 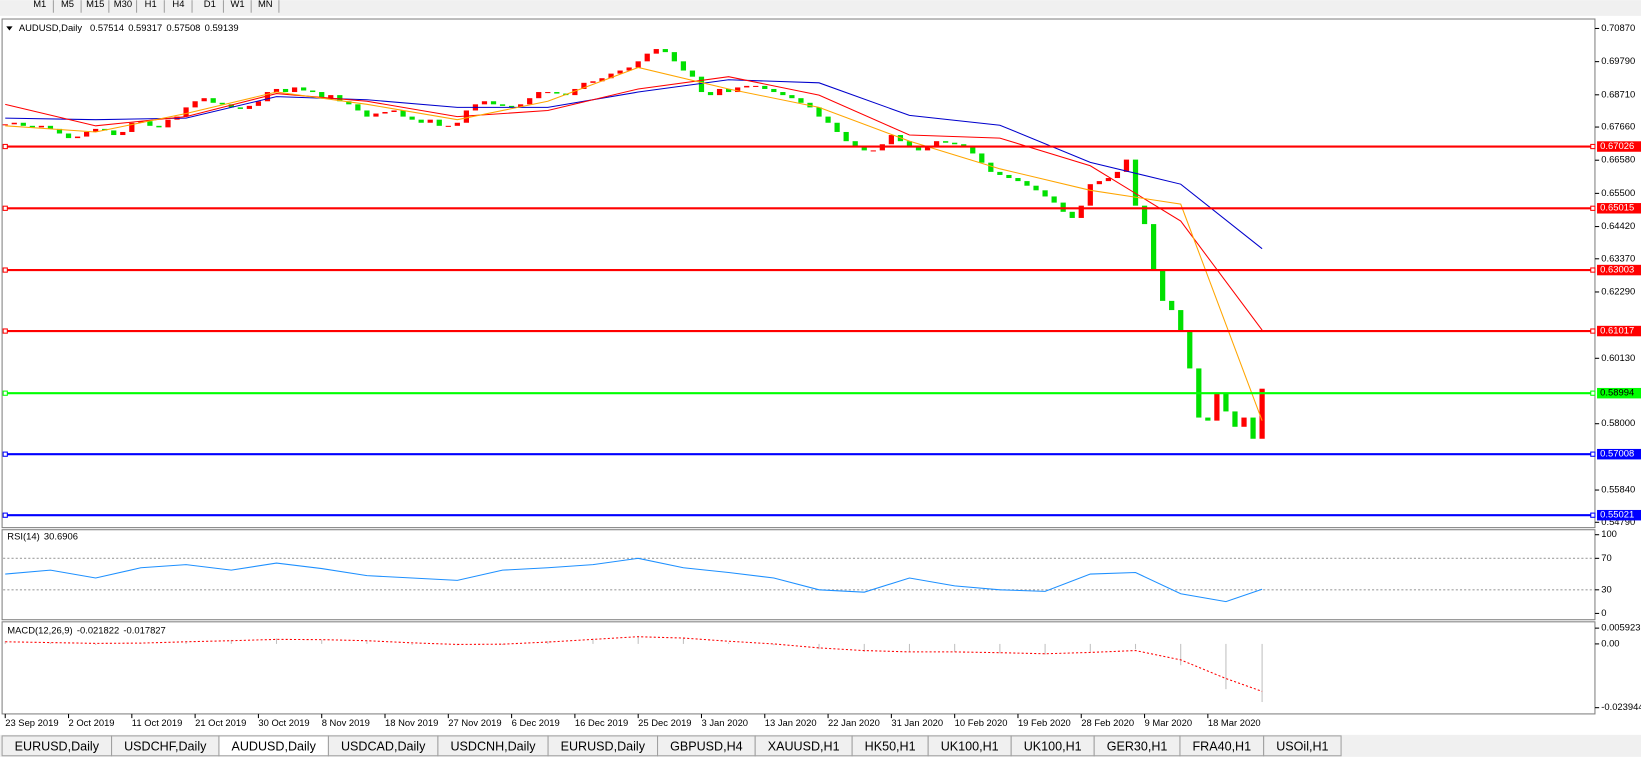 I want to click on x-tick-label: 22 Jan 2020, so click(x=854, y=722).